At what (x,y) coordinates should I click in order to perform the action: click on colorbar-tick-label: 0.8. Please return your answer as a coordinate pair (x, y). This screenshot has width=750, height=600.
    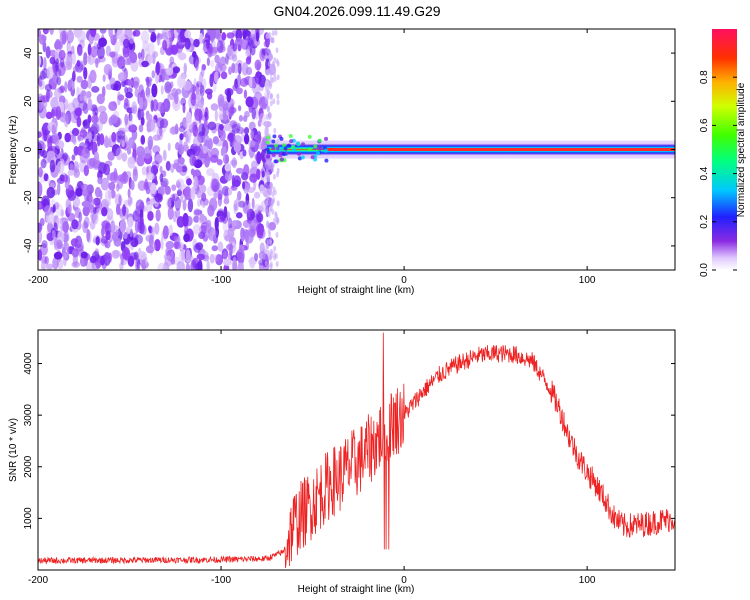
    Looking at the image, I should click on (704, 77).